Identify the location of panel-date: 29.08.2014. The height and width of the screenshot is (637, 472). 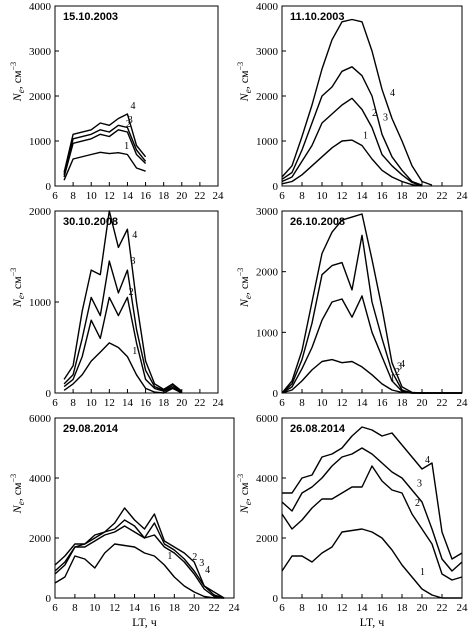
(91, 429).